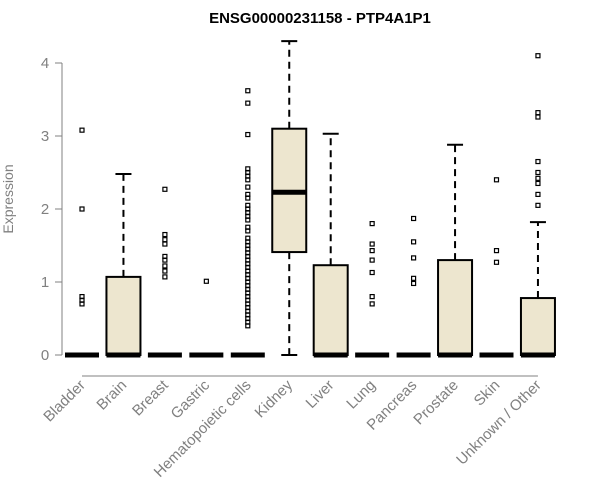 The width and height of the screenshot is (600, 500). What do you see at coordinates (45, 63) in the screenshot?
I see `y-tick-label: 4` at bounding box center [45, 63].